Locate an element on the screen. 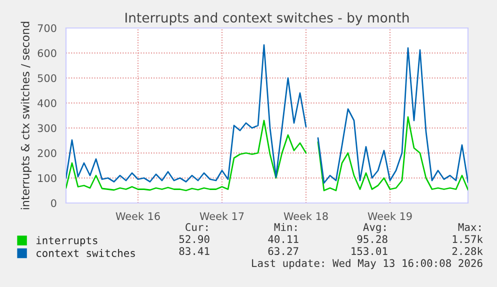 The image size is (497, 287). text: 40.11 is located at coordinates (283, 239).